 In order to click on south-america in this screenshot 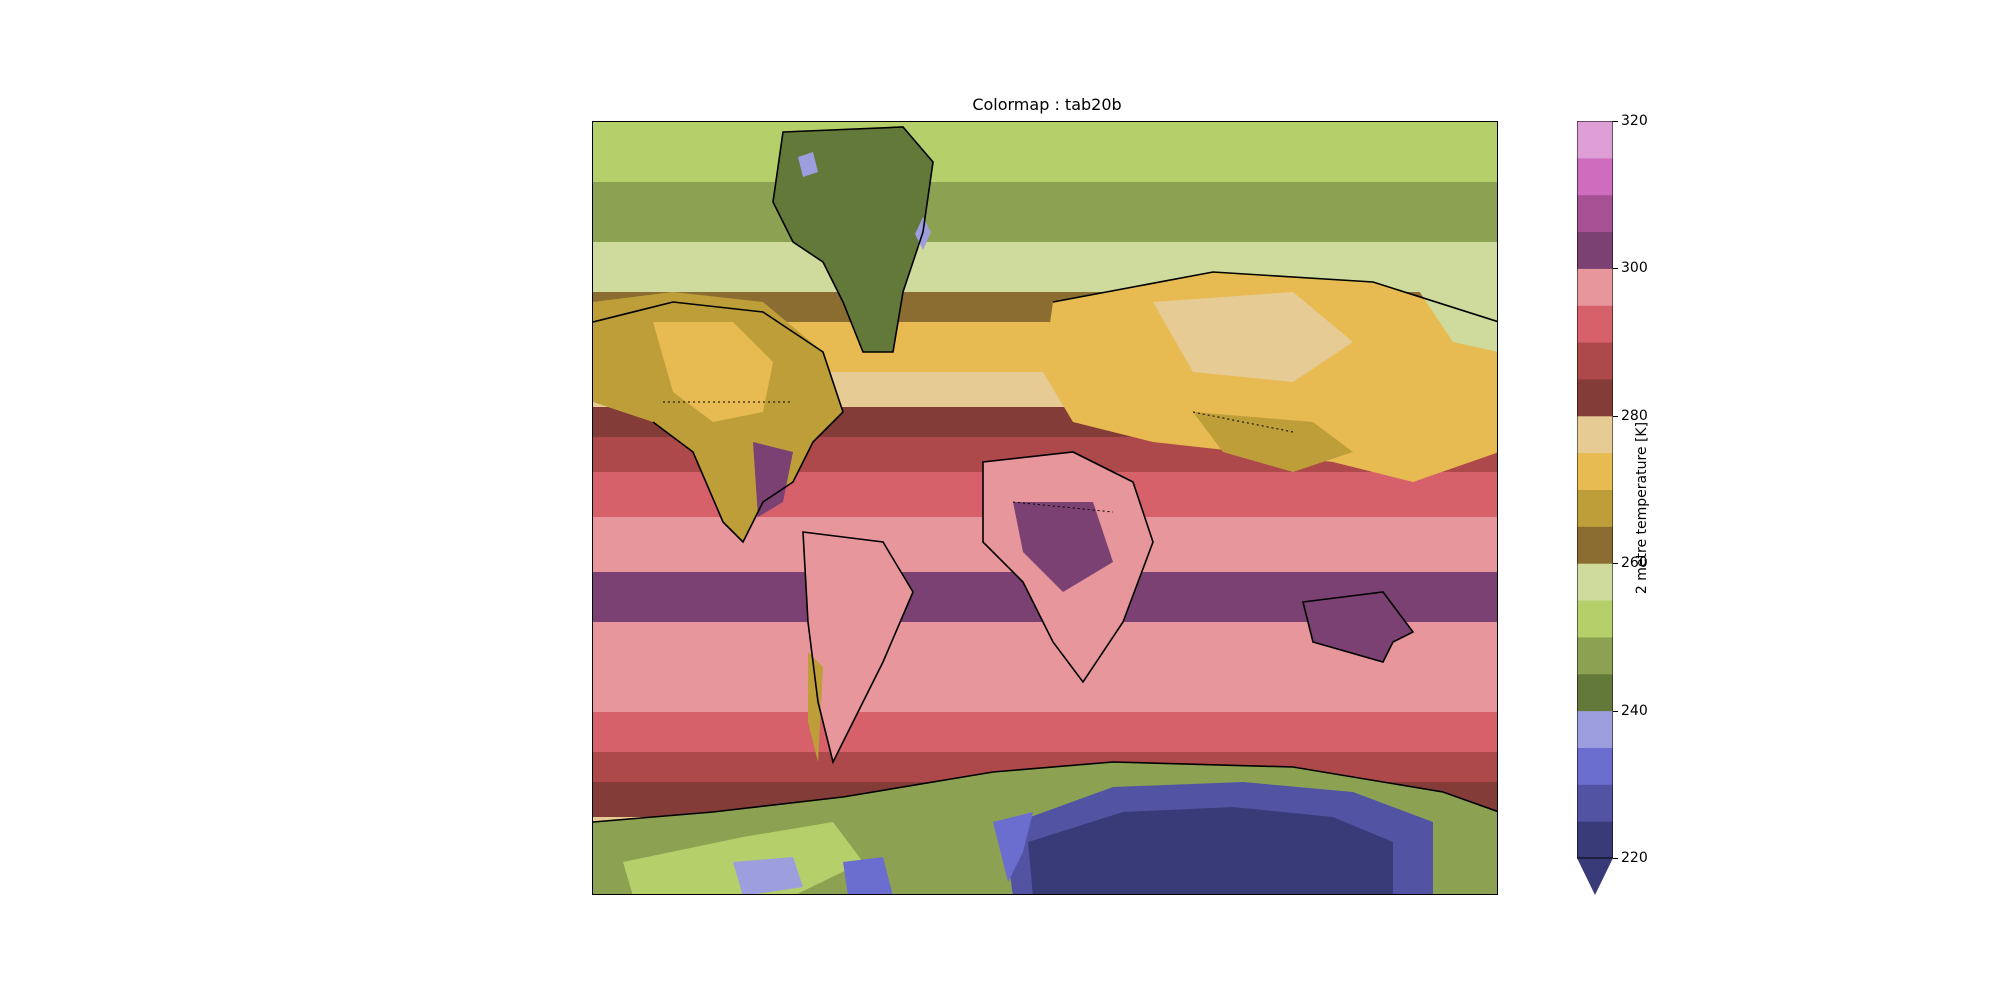, I will do `click(858, 647)`.